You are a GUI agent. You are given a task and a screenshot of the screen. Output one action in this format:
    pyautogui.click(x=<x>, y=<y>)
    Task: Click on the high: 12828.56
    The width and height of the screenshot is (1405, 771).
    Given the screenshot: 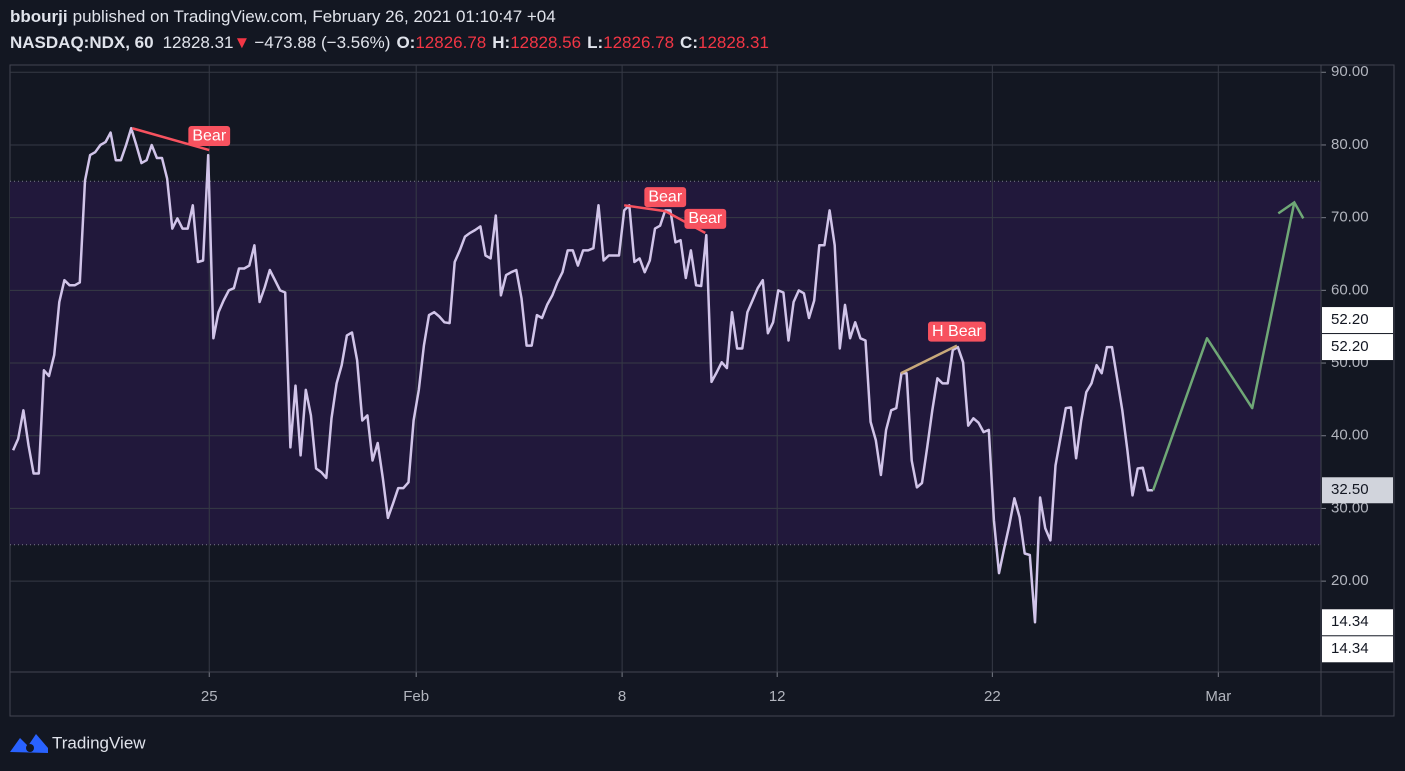 What is the action you would take?
    pyautogui.click(x=545, y=42)
    